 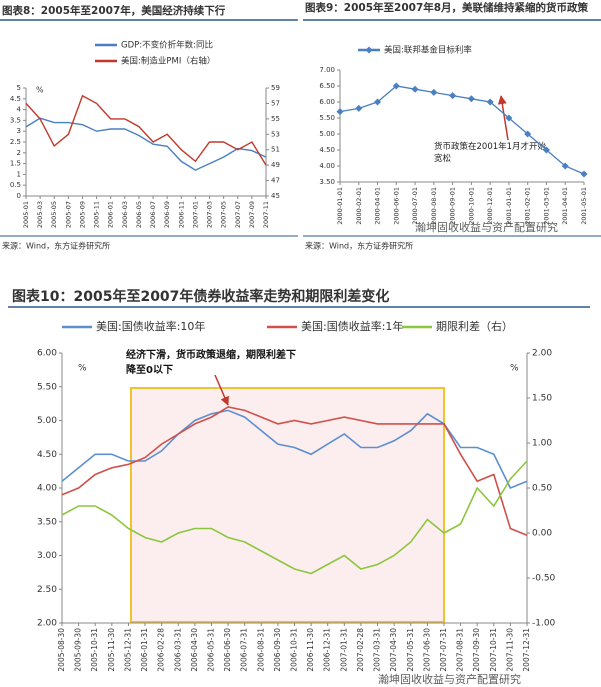 I want to click on x-tick-label: 2000-06-01, so click(x=396, y=206).